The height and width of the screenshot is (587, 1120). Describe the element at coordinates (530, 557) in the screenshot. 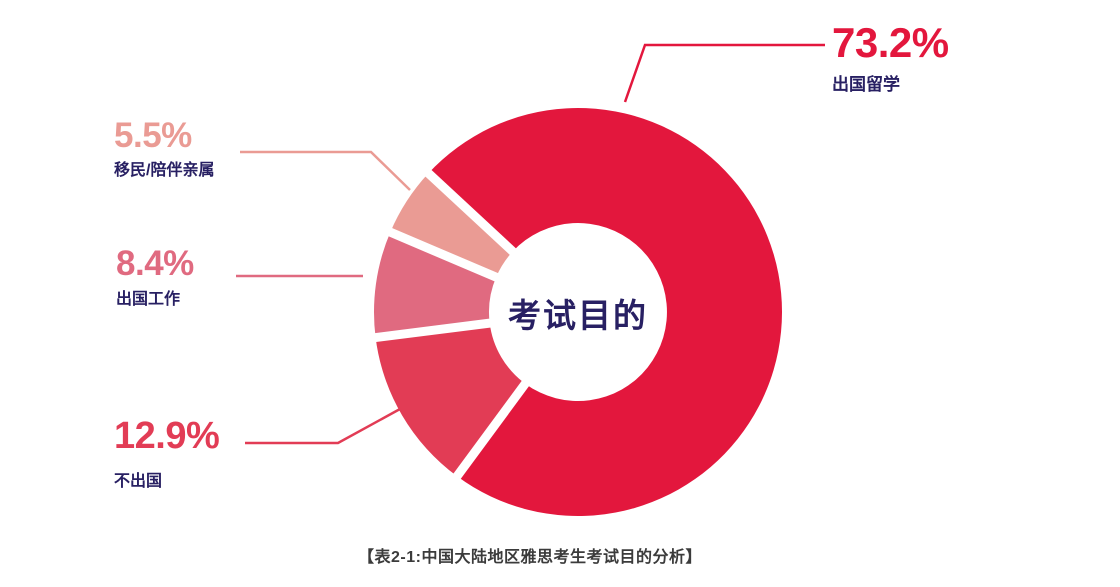

I see `figure-caption: 【表2-1:中国大陆地区雅思考生考试目的分析】` at that location.